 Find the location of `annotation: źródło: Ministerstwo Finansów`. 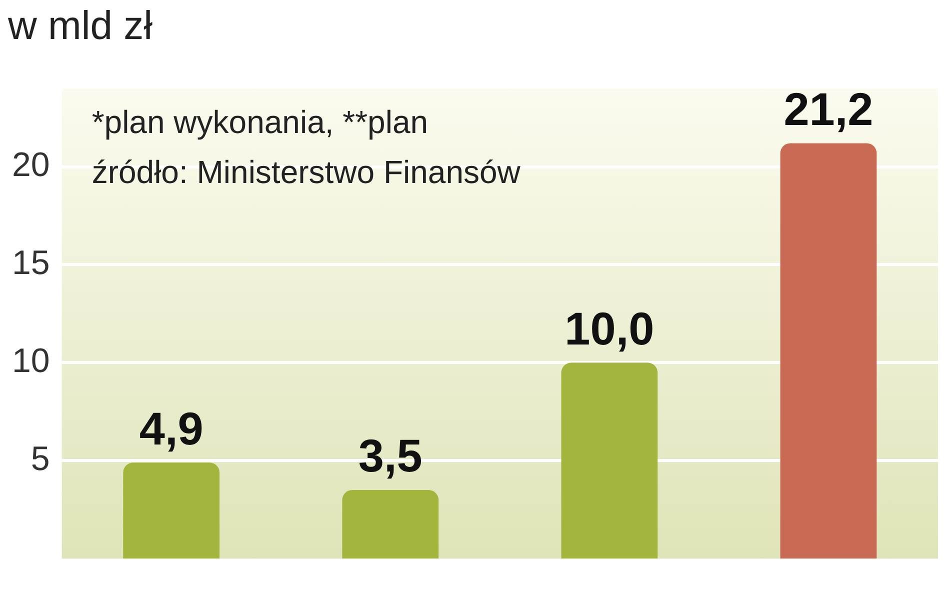

annotation: źródło: Ministerstwo Finansów is located at coordinates (307, 172).